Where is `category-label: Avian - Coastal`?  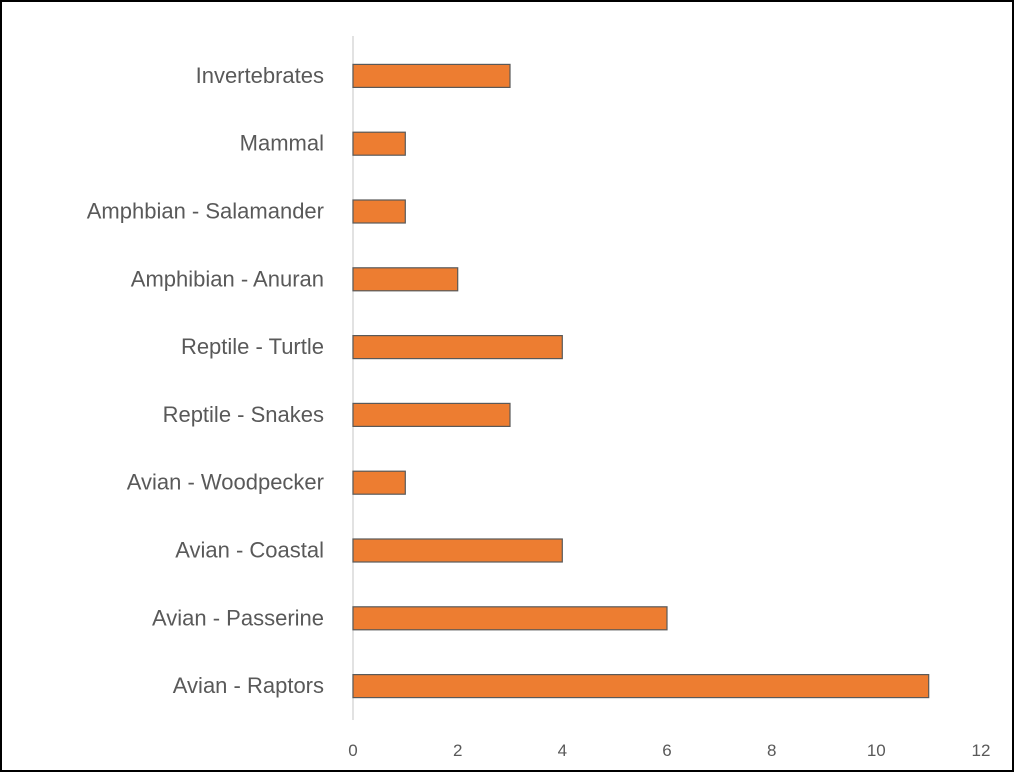 category-label: Avian - Coastal is located at coordinates (249, 550).